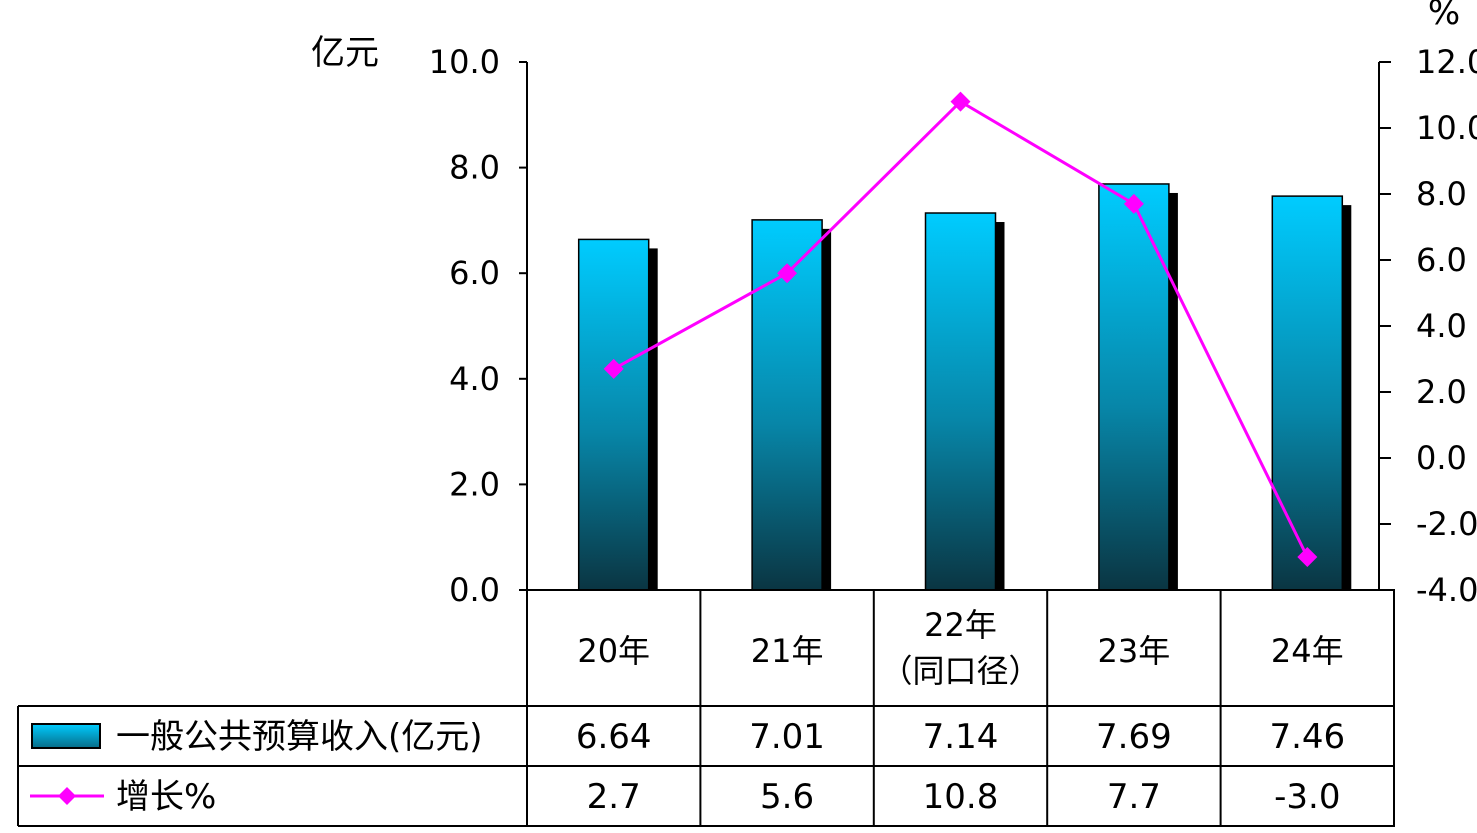 This screenshot has height=833, width=1477. What do you see at coordinates (1307, 797) in the screenshot?
I see `growth-value-cell: -3.0` at bounding box center [1307, 797].